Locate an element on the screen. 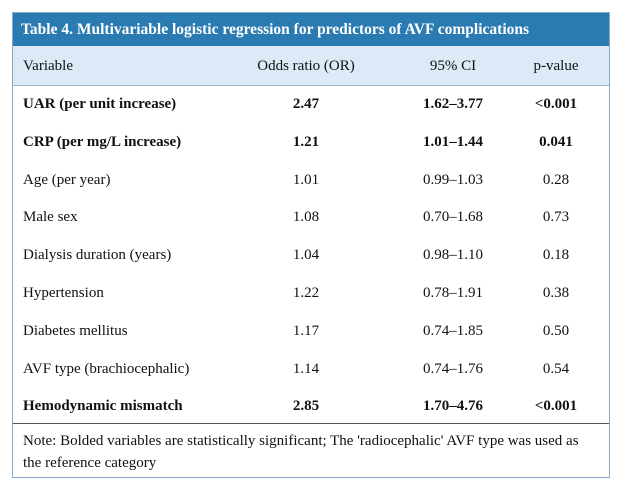 This screenshot has height=492, width=622. table-cell: 0.98–1.10 is located at coordinates (453, 255).